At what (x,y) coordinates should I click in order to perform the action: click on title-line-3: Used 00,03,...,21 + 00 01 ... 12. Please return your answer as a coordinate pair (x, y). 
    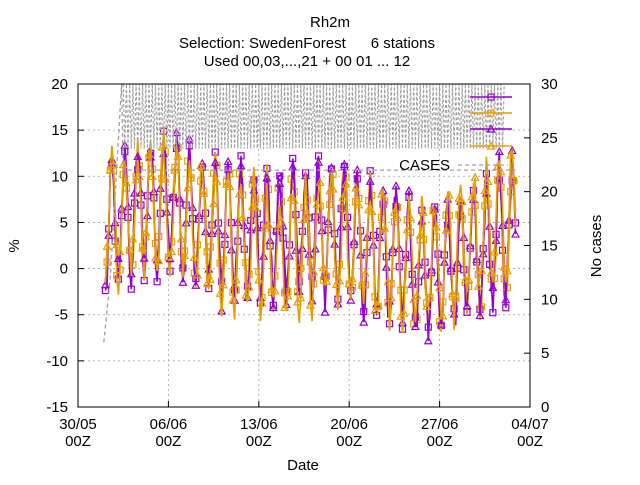
    Looking at the image, I should click on (307, 61).